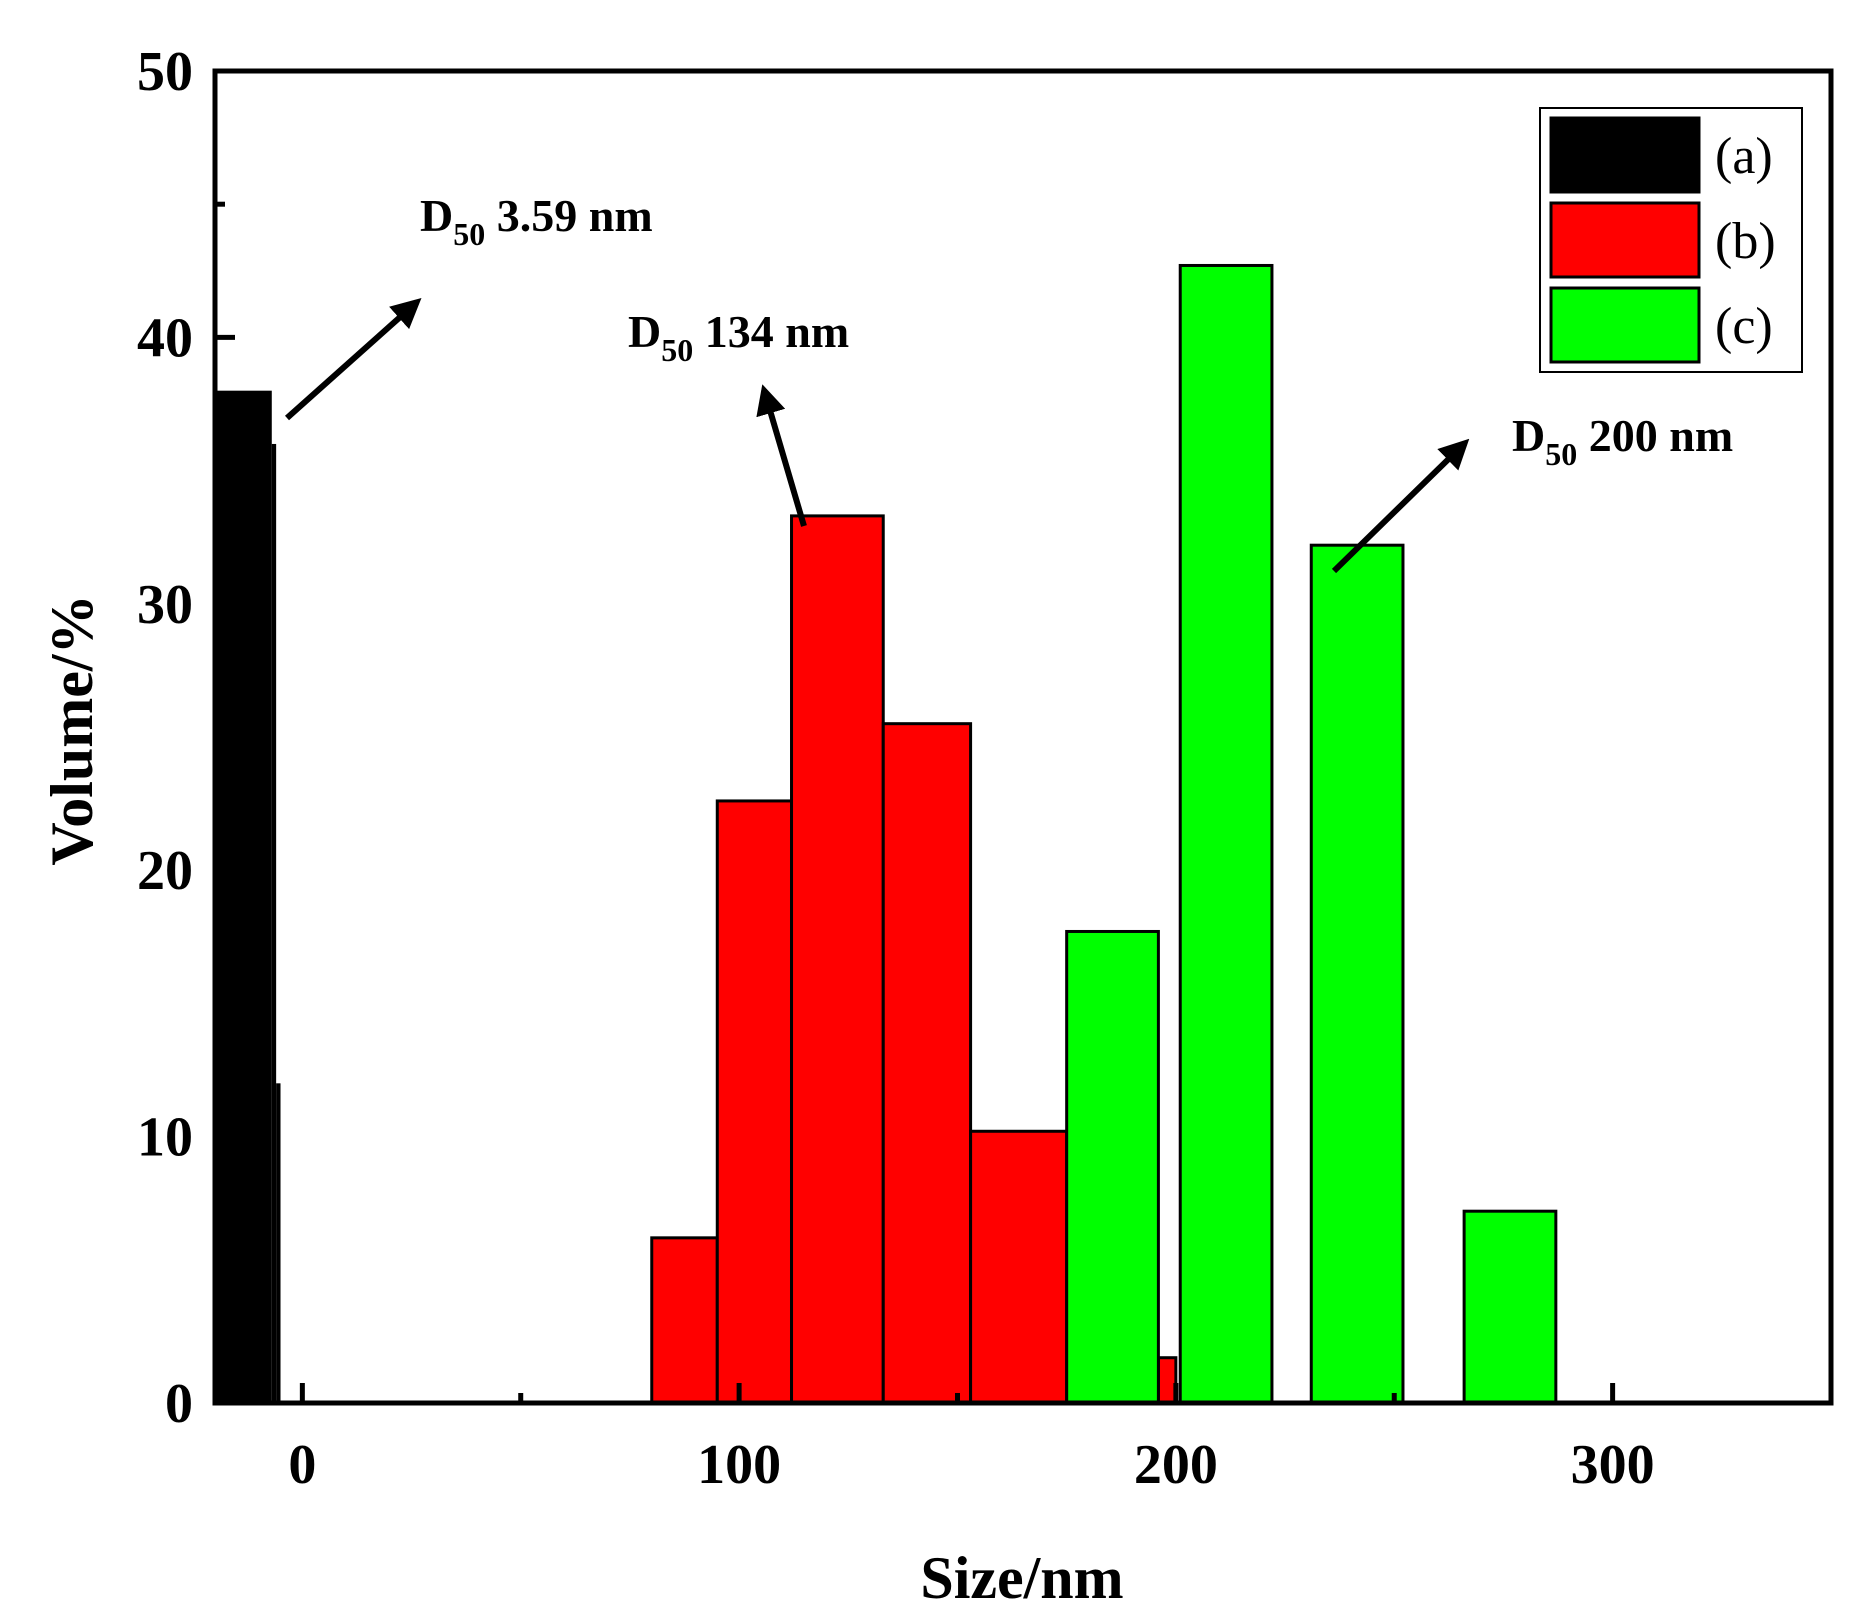  I want to click on y-tick-label-30: 30, so click(165, 605).